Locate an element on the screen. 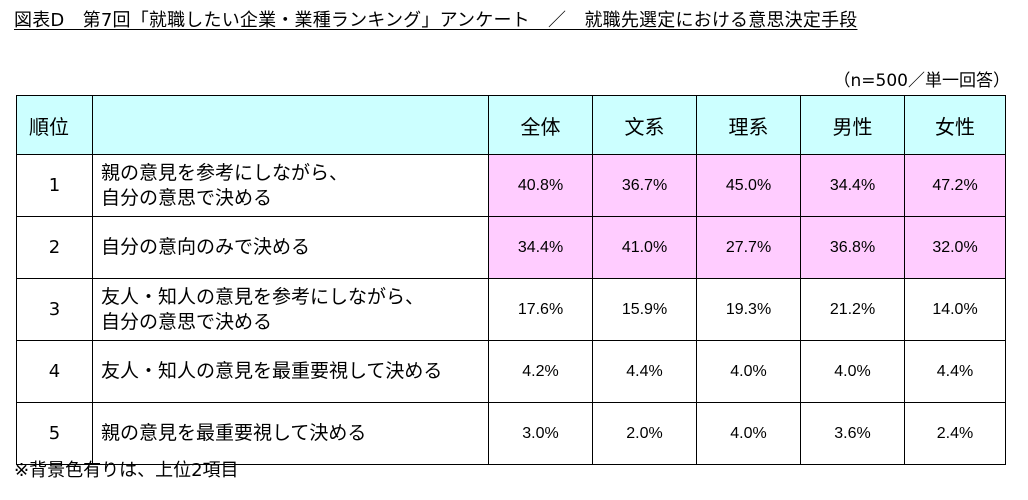 The height and width of the screenshot is (500, 1028). value-cell: 3.6% is located at coordinates (852, 433).